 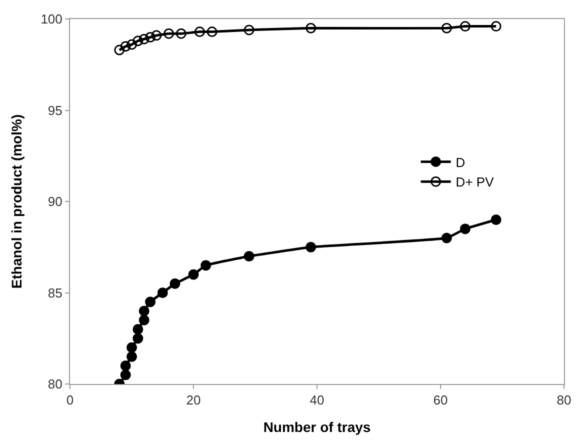 I want to click on y-tick-label: 95, so click(x=55, y=110).